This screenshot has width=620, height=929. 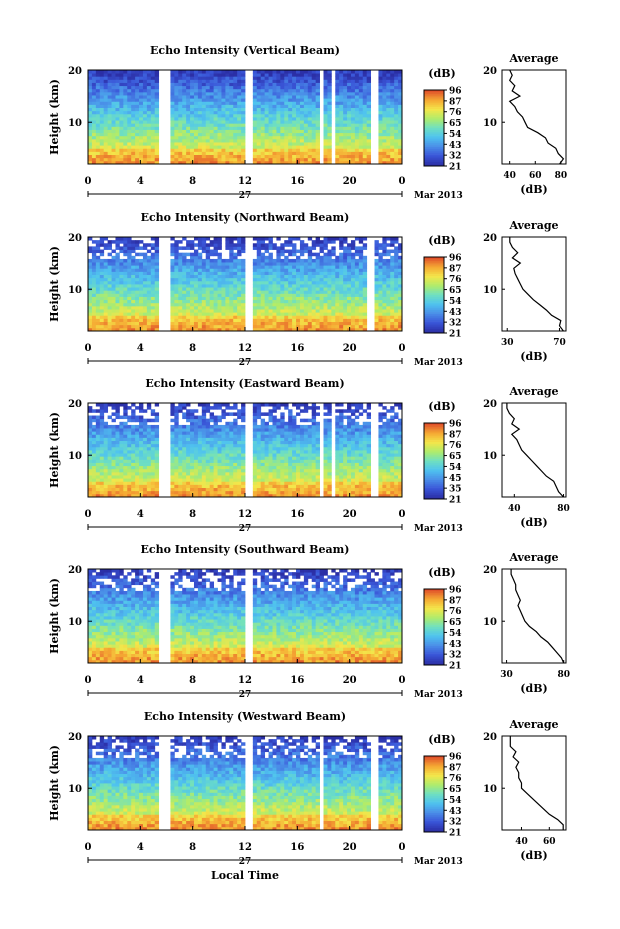 What do you see at coordinates (245, 217) in the screenshot?
I see `panel-title: Echo Intensity (Northward Beam)` at bounding box center [245, 217].